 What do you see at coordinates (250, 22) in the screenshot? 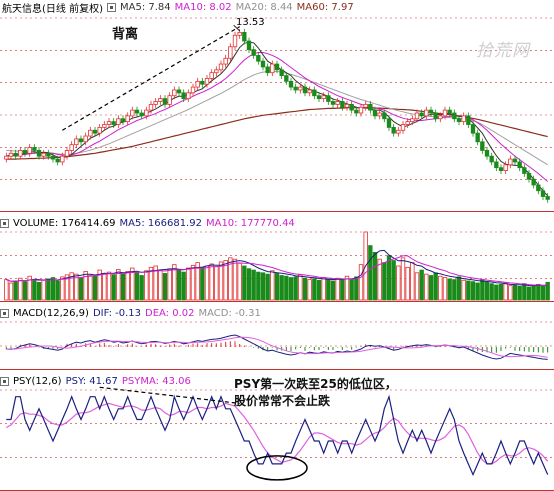
I see `high-price-label: 13.53` at bounding box center [250, 22].